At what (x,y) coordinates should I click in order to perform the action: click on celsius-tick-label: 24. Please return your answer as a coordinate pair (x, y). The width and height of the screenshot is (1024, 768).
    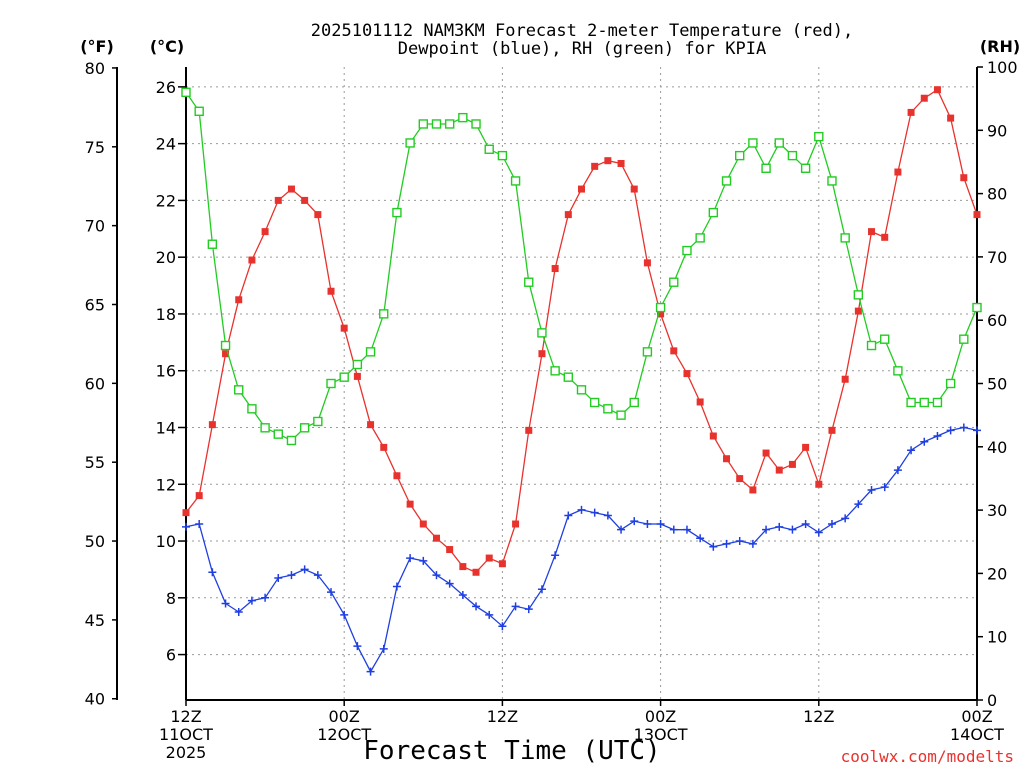
    Looking at the image, I should click on (166, 144).